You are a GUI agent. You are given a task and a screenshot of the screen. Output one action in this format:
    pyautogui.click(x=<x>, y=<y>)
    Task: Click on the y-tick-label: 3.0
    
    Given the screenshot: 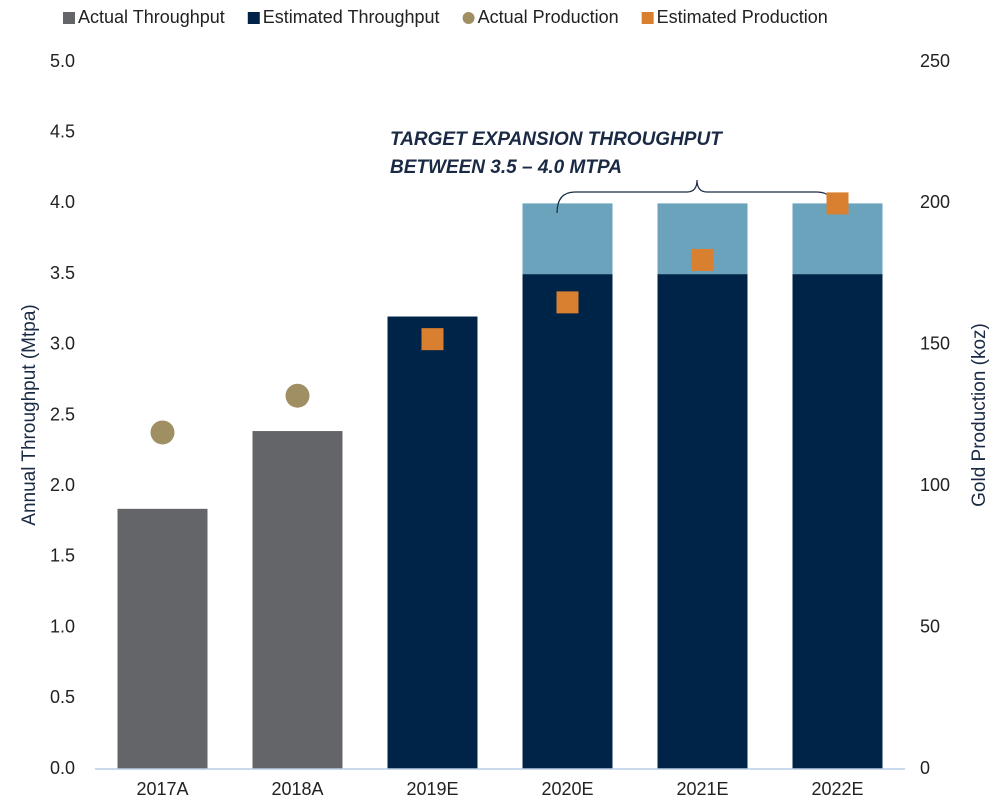 What is the action you would take?
    pyautogui.click(x=62, y=344)
    